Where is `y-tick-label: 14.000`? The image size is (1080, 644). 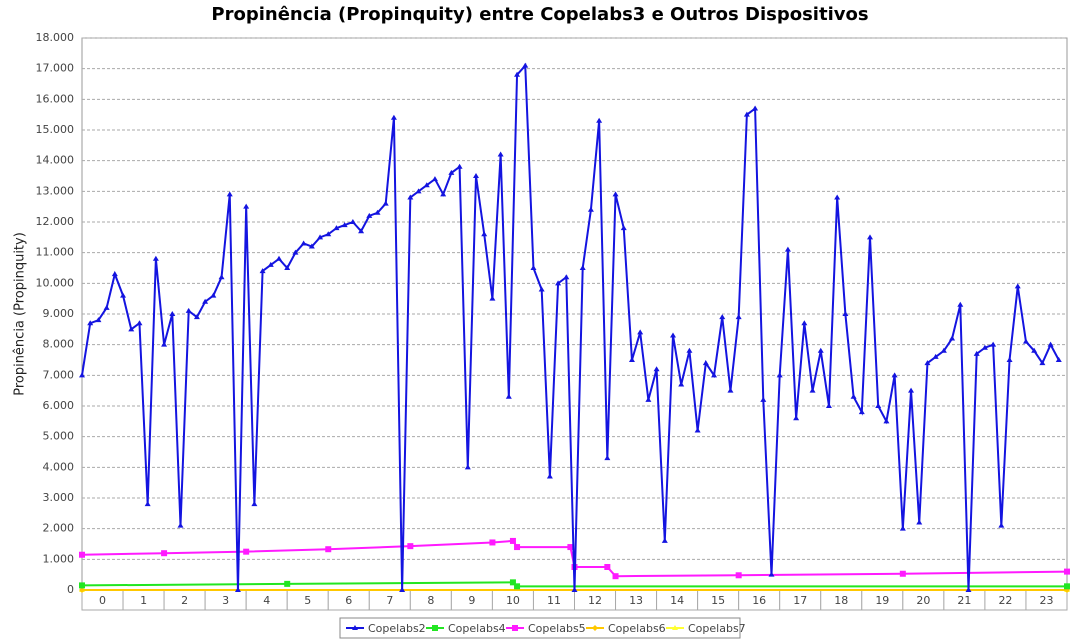 y-tick-label: 14.000 is located at coordinates (55, 160).